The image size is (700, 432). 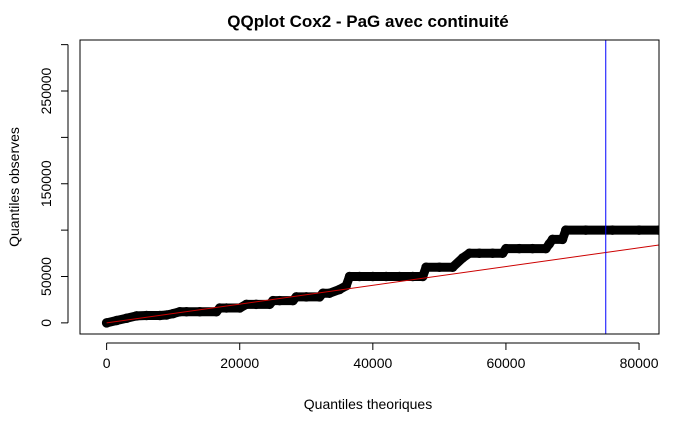 What do you see at coordinates (239, 363) in the screenshot?
I see `x-tick-label: 20000` at bounding box center [239, 363].